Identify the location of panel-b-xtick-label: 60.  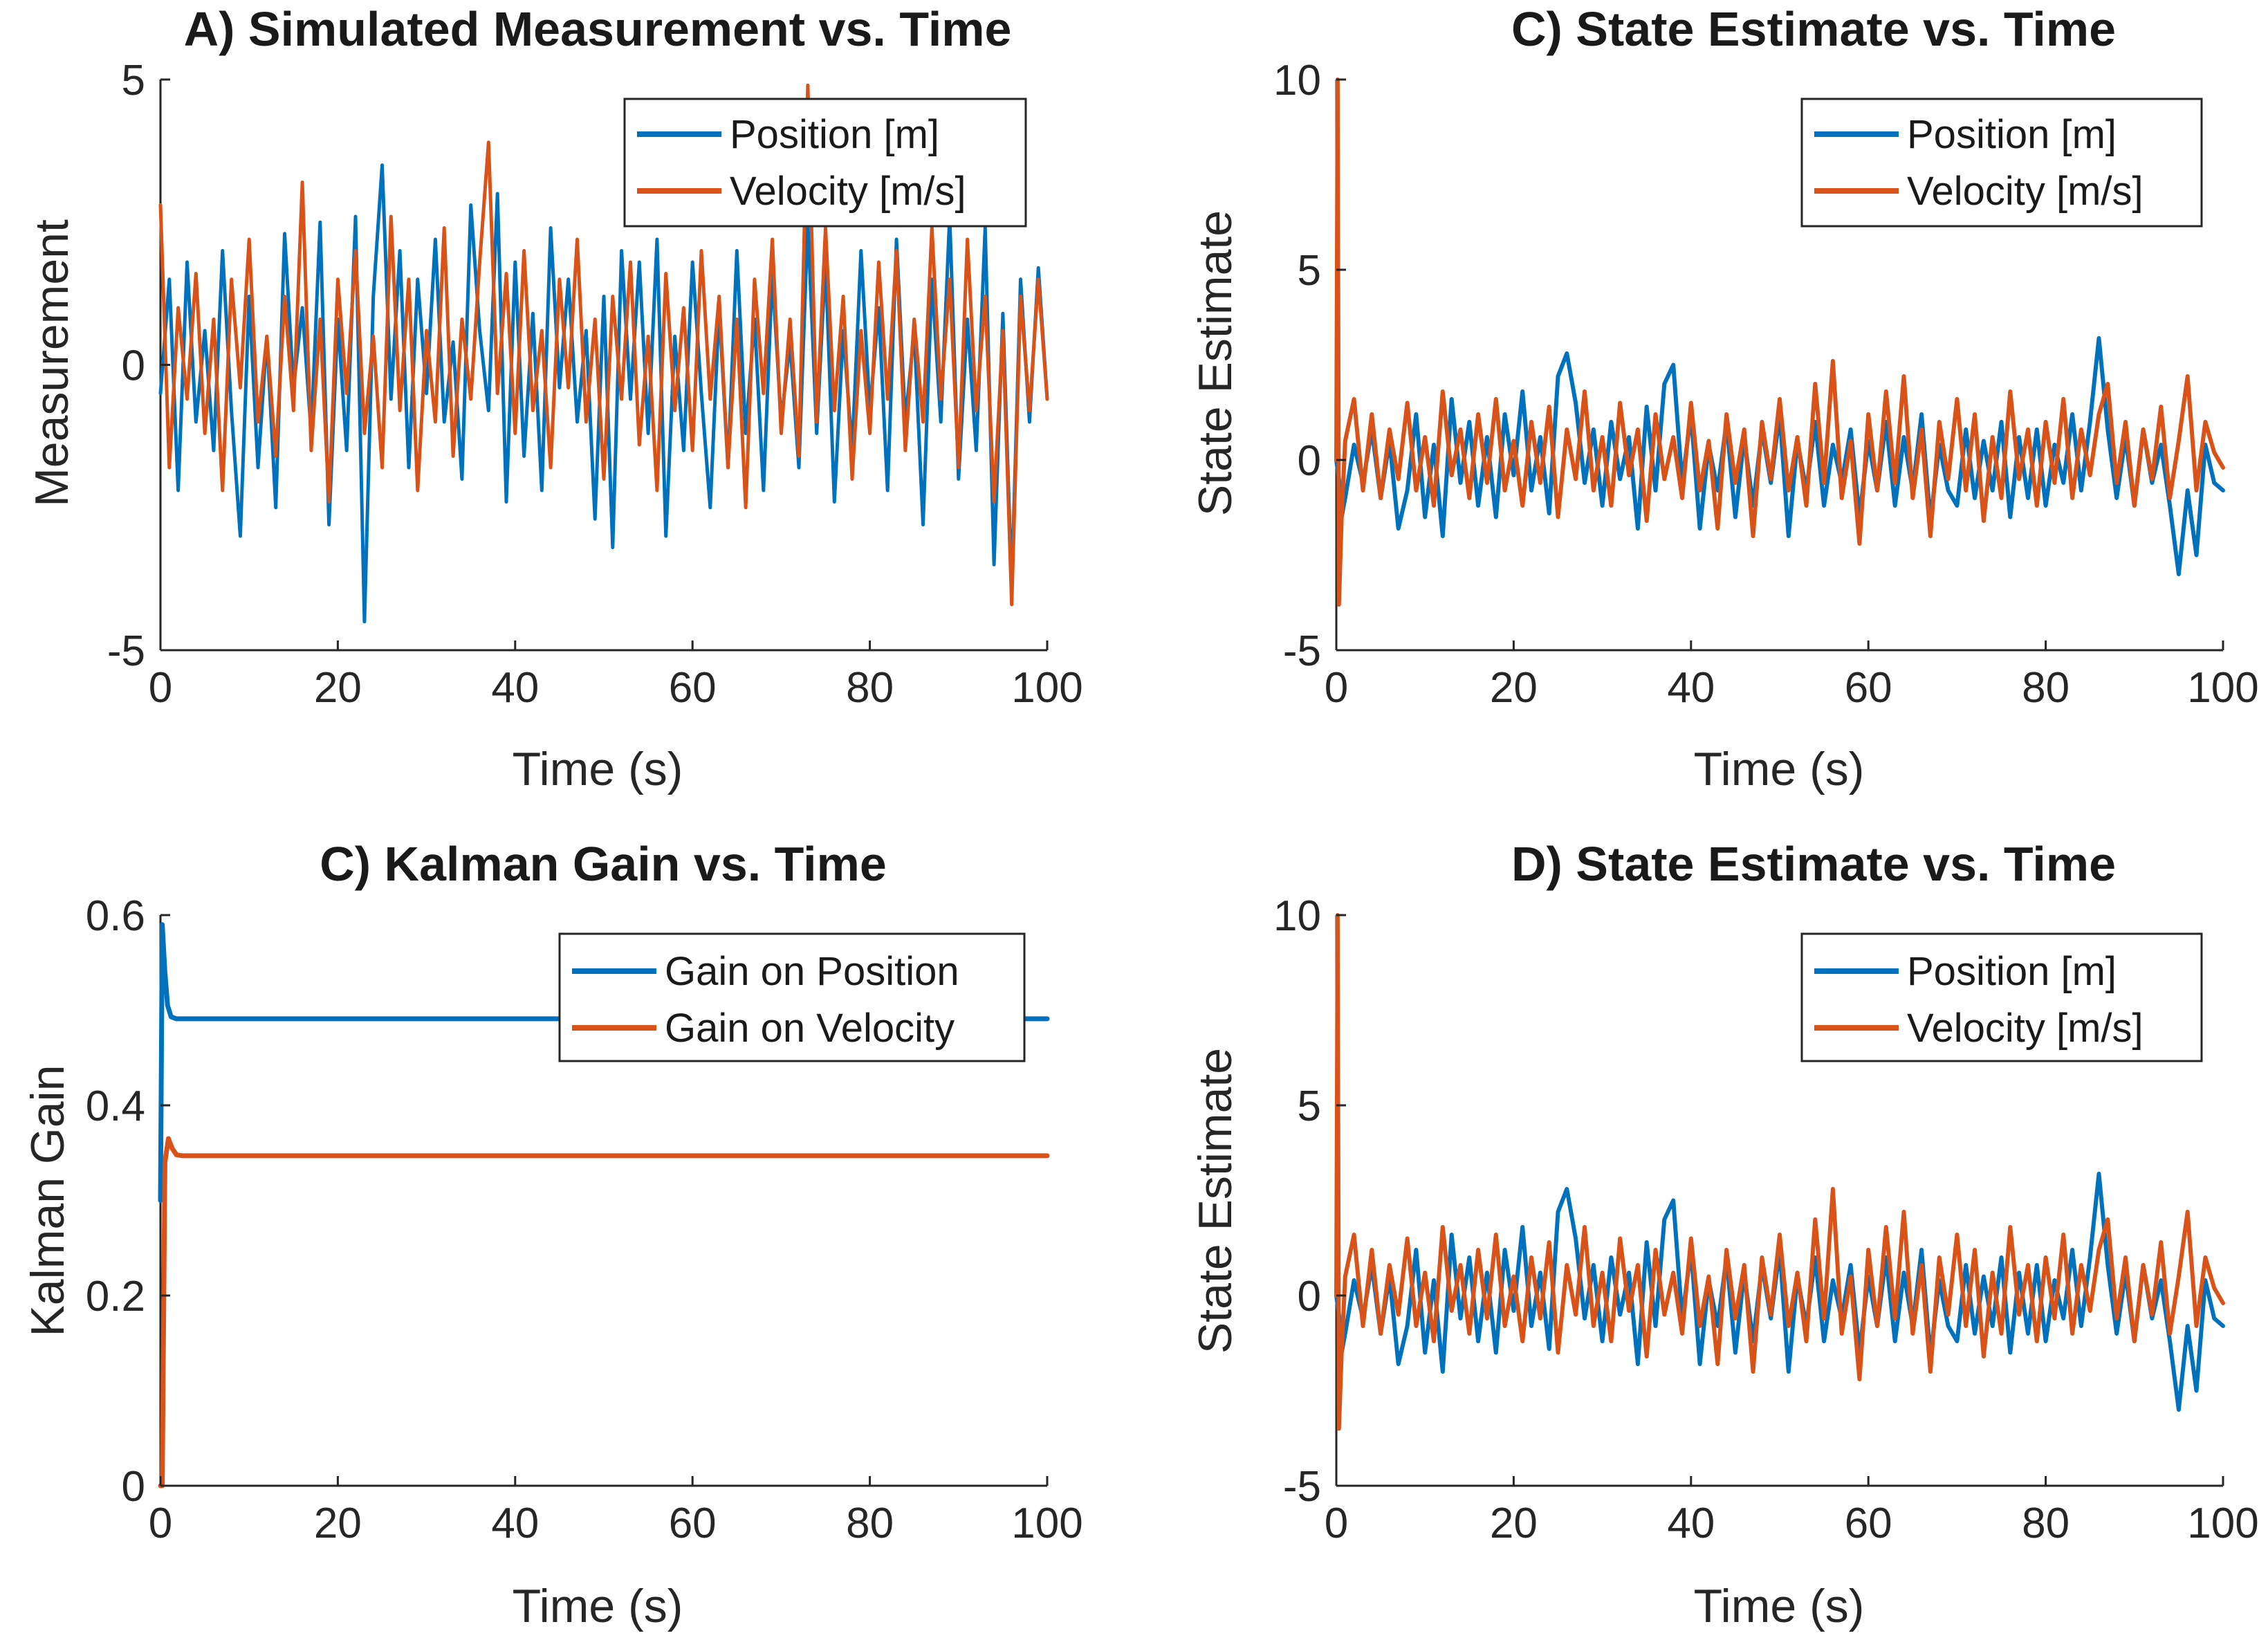
(1868, 688).